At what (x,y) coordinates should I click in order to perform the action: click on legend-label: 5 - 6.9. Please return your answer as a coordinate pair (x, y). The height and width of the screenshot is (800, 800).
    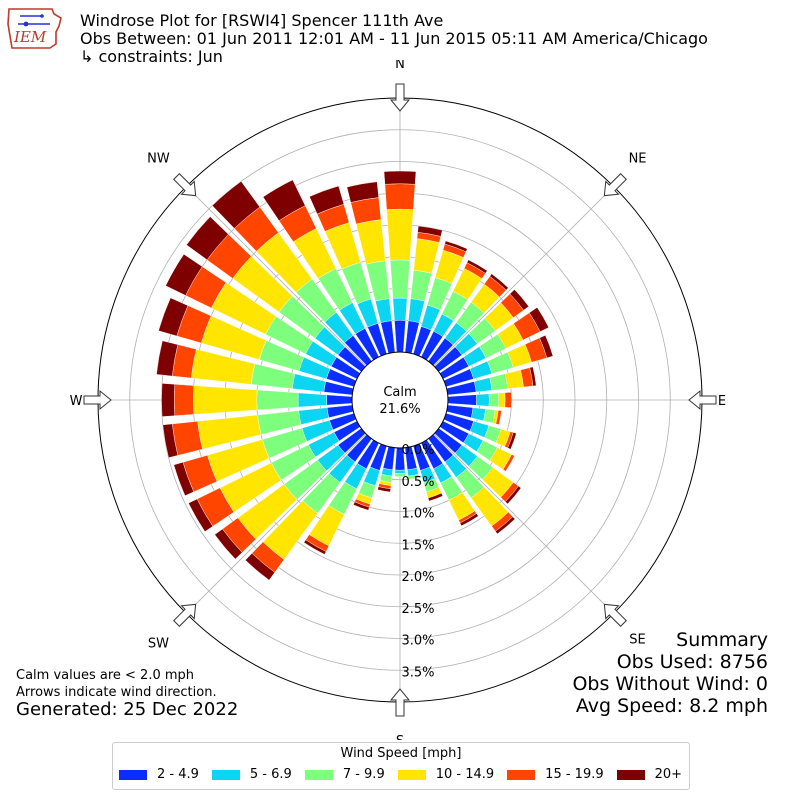
    Looking at the image, I should click on (270, 774).